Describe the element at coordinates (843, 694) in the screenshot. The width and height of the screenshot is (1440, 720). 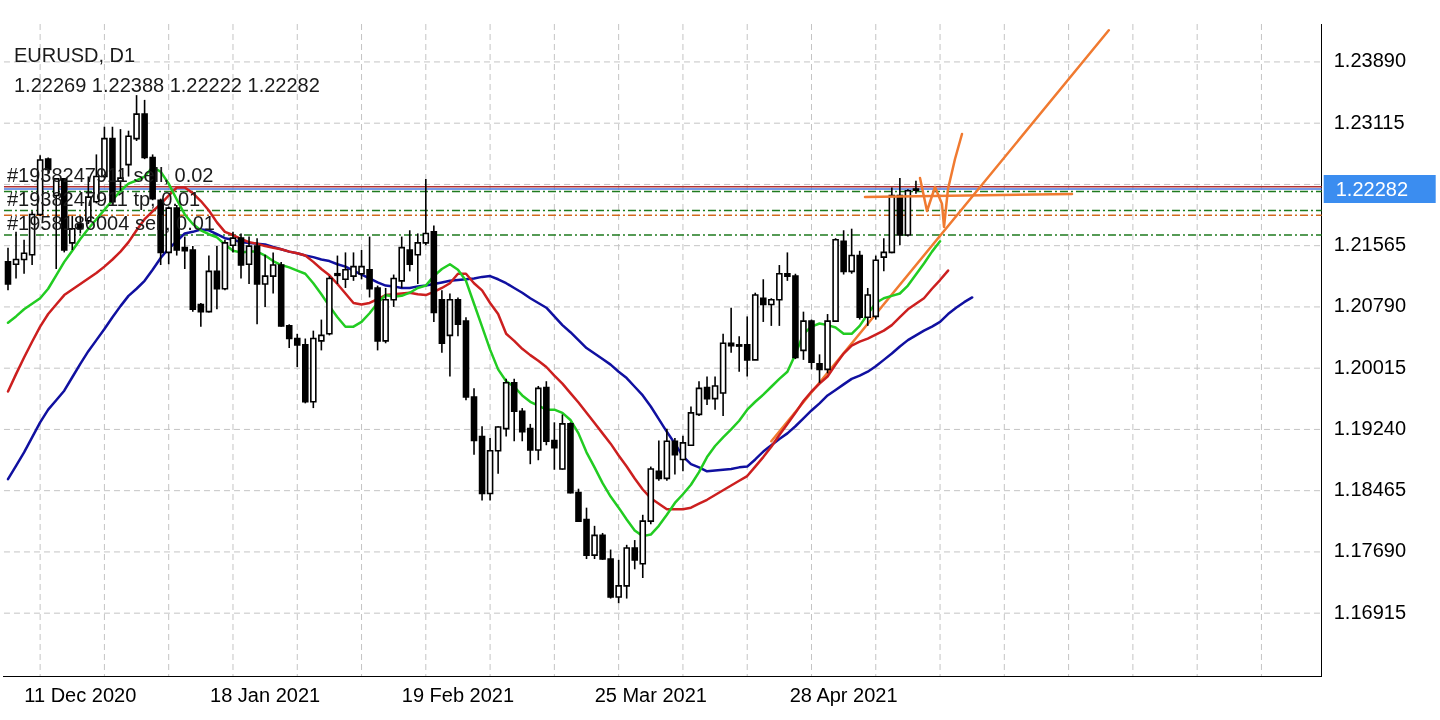
I see `x-tick-label: 28 Apr 2021` at that location.